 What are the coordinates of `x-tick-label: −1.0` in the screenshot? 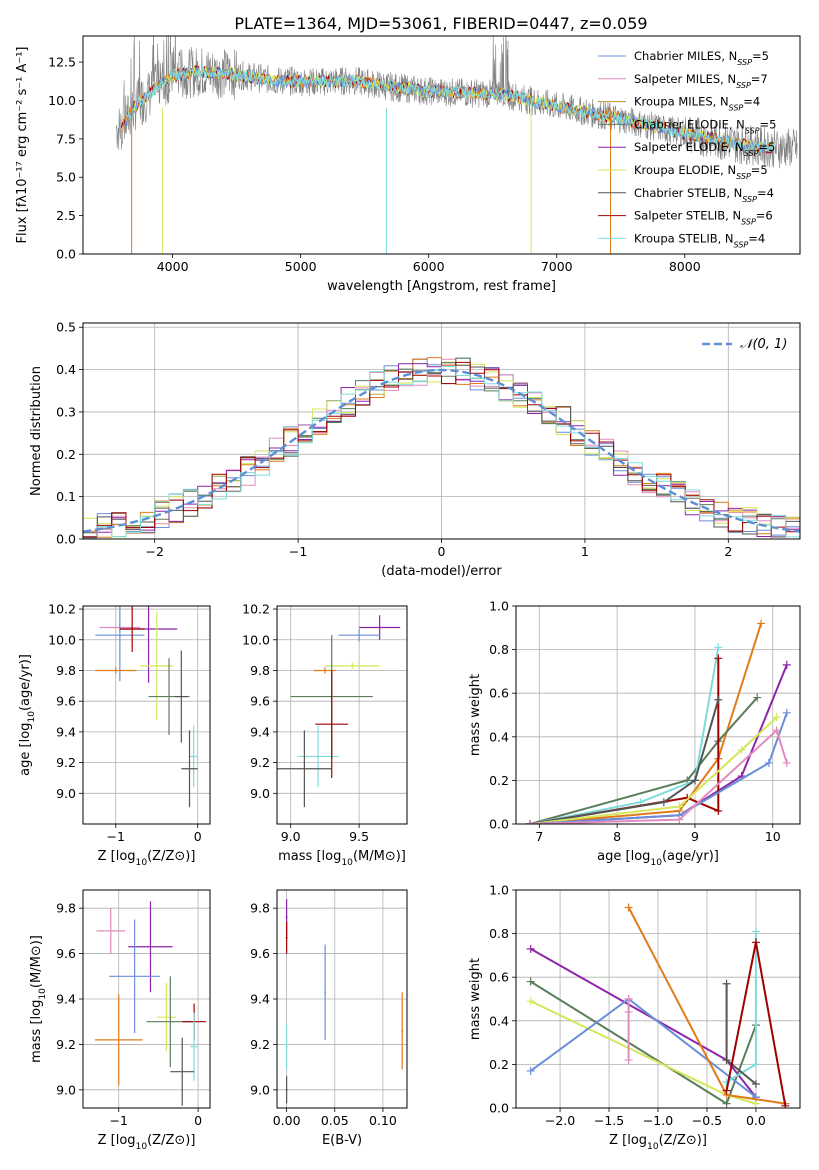 It's located at (658, 1120).